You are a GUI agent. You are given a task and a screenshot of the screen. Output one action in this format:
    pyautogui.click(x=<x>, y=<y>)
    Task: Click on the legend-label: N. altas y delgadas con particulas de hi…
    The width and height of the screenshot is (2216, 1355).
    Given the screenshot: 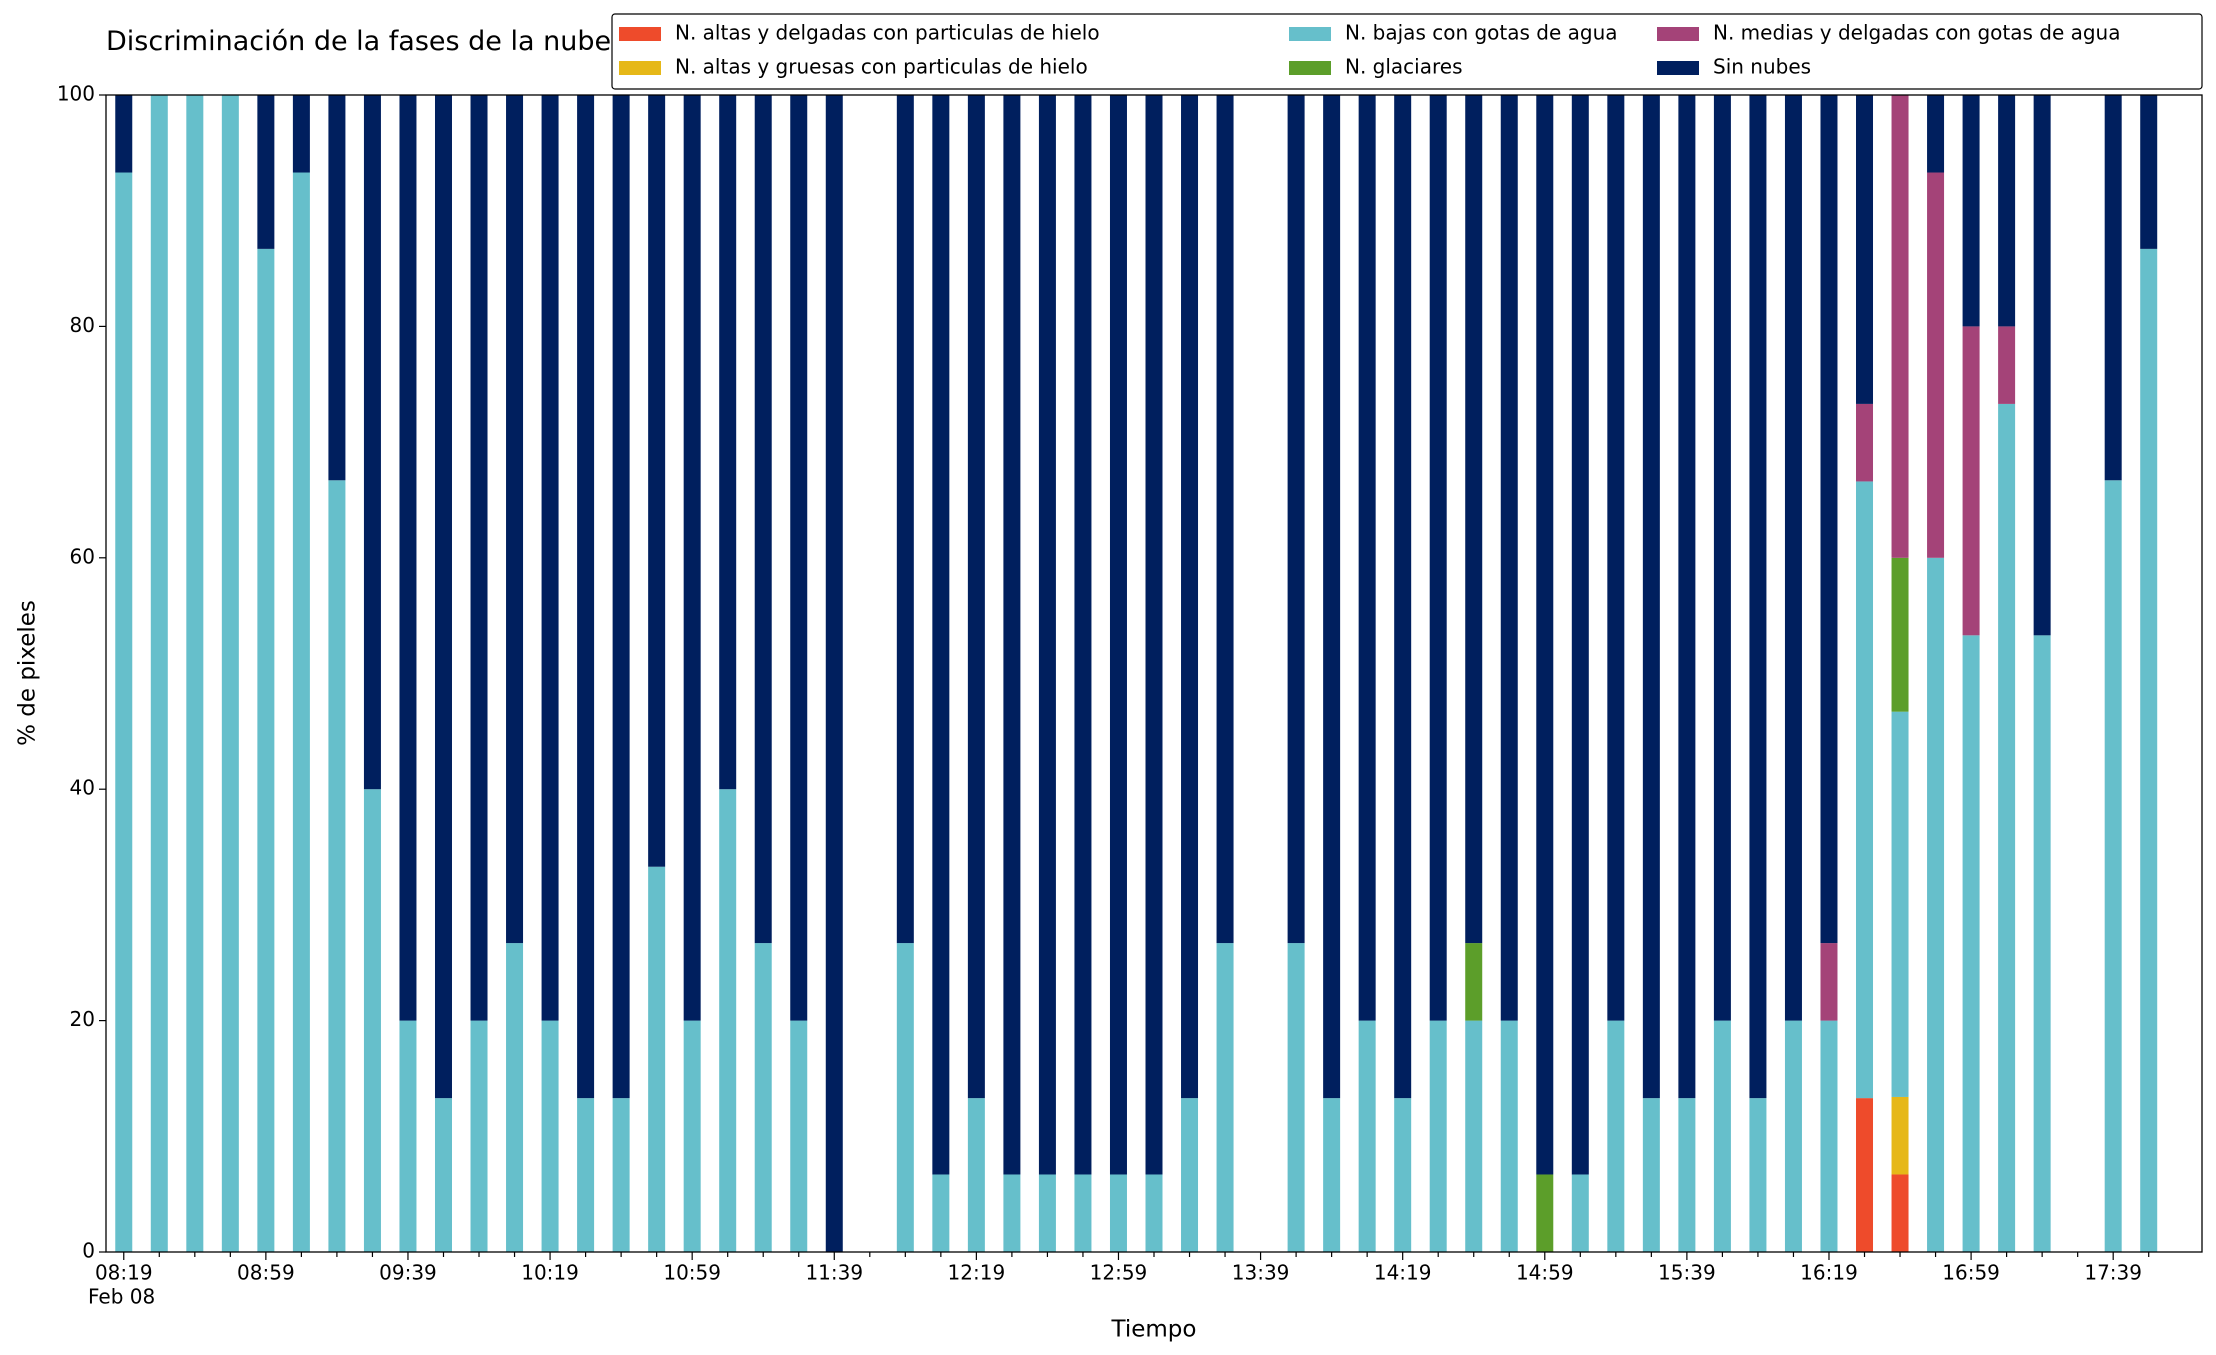 What is the action you would take?
    pyautogui.click(x=887, y=33)
    